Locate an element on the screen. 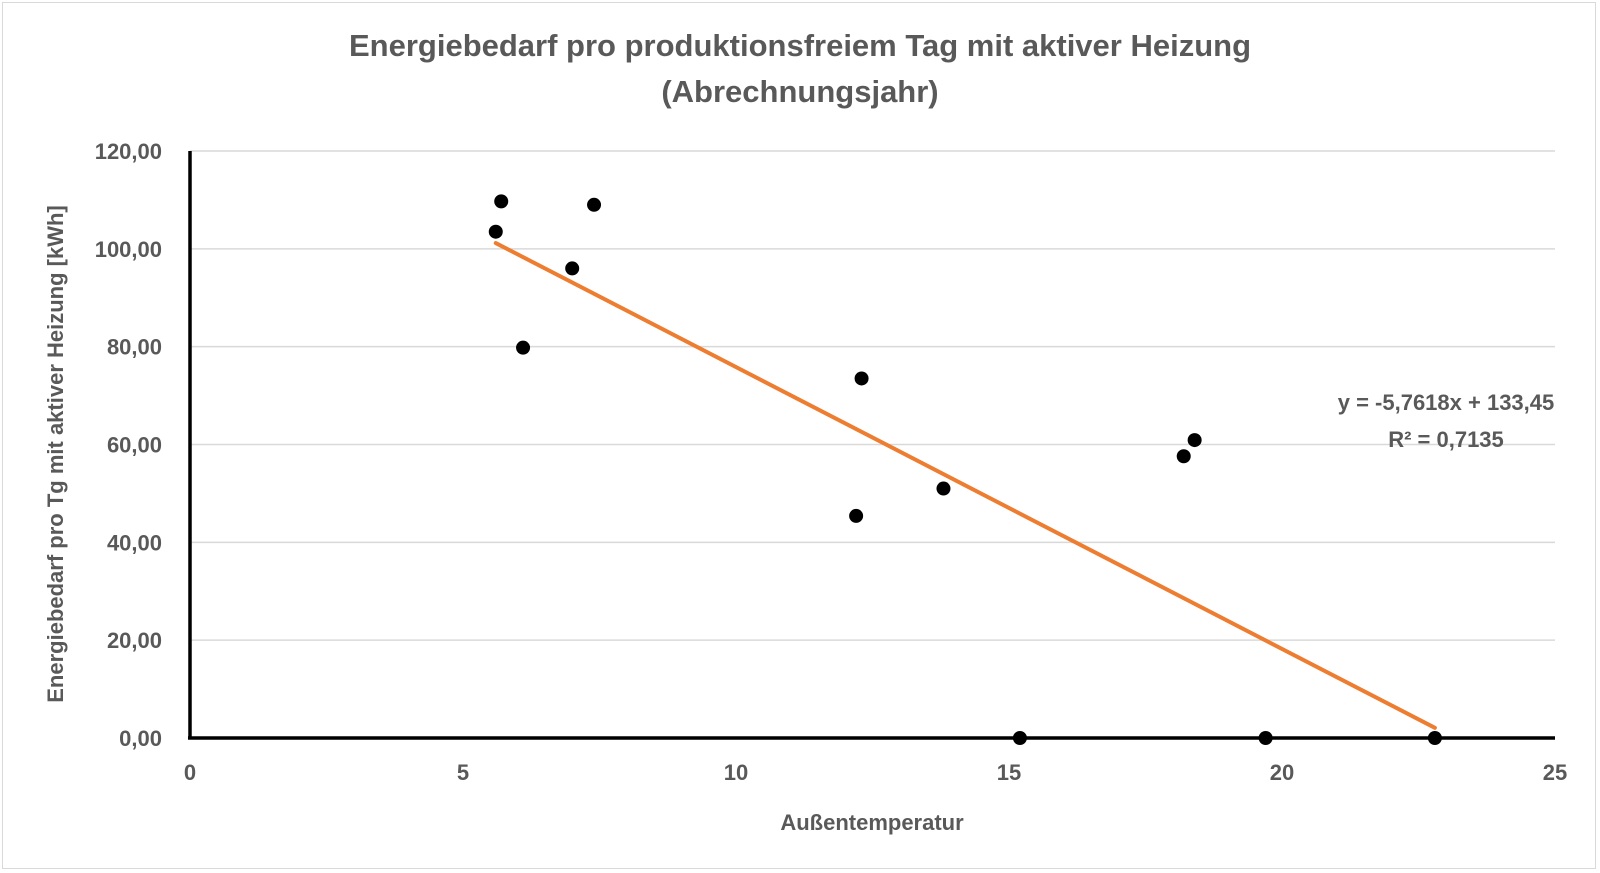 This screenshot has width=1600, height=873. y-tick-label: 20,00 is located at coordinates (134, 640).